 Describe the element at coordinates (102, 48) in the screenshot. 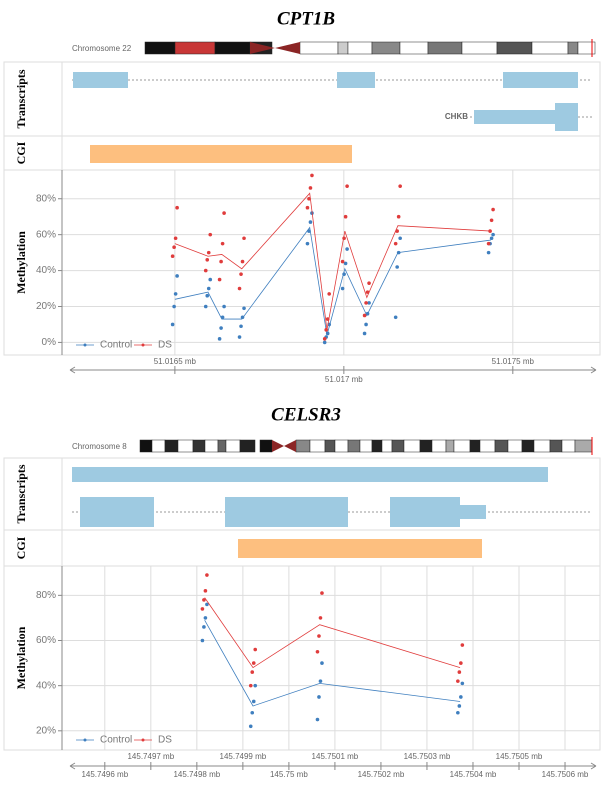

I see `chromosome-label: Chromosome 22` at that location.